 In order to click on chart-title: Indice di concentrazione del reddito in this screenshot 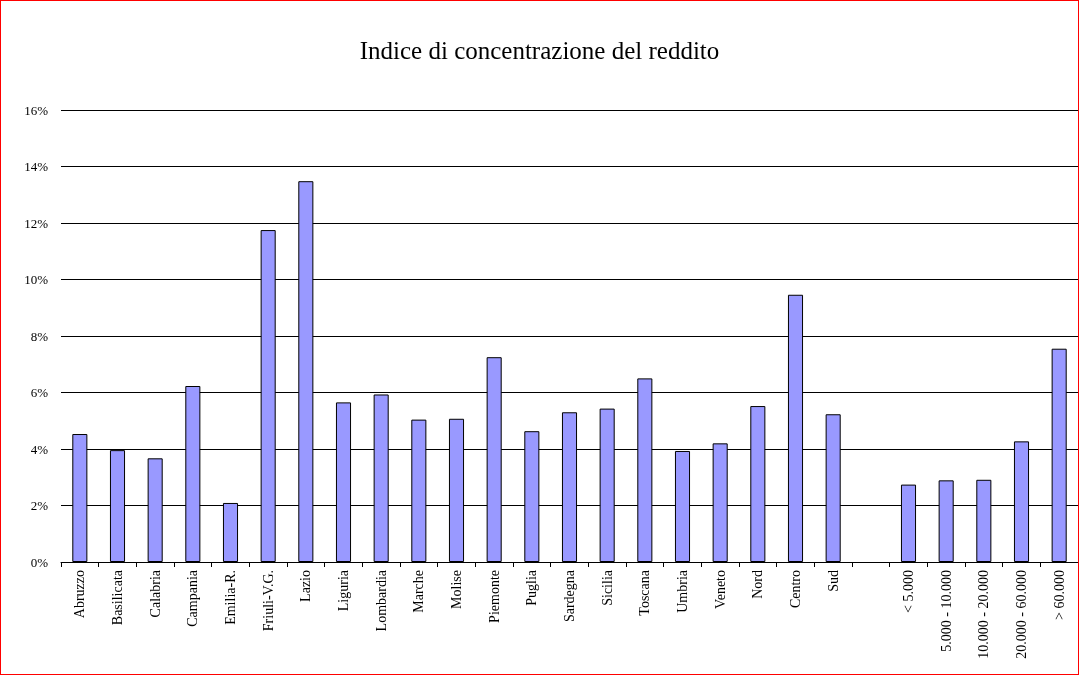, I will do `click(539, 50)`.